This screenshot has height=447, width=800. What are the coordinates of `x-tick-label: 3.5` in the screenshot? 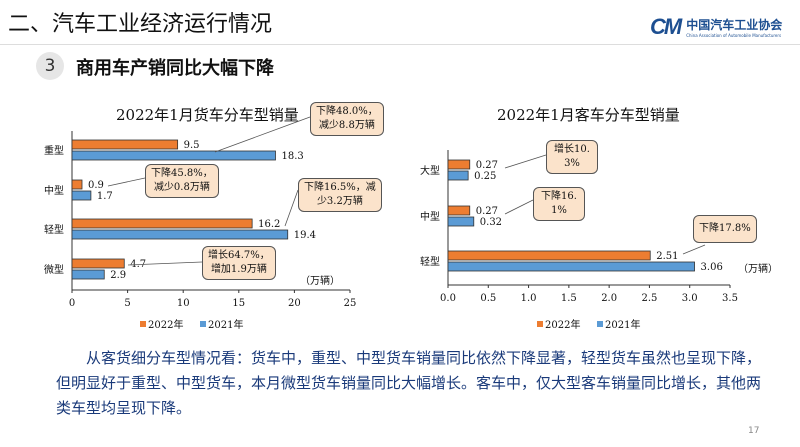 It's located at (730, 298).